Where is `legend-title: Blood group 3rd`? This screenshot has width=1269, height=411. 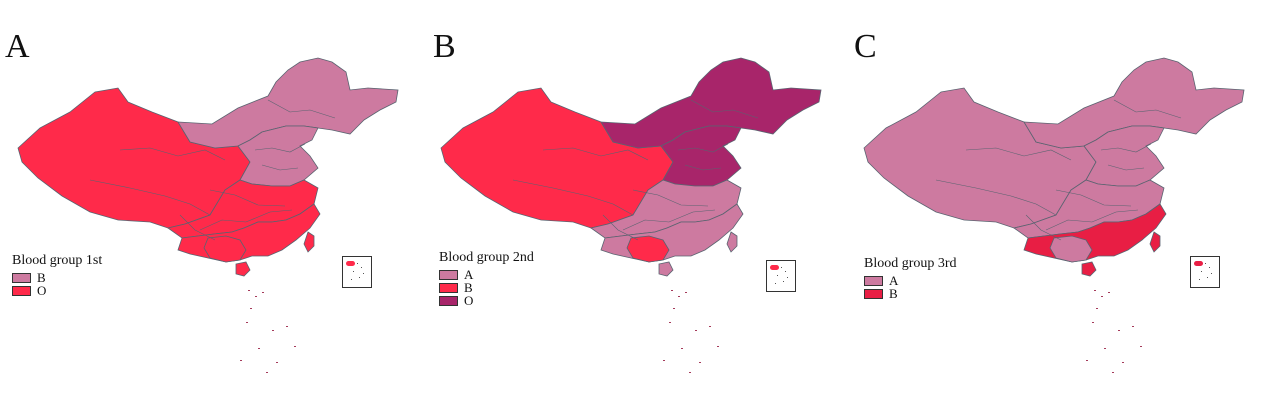
legend-title: Blood group 3rd is located at coordinates (910, 263).